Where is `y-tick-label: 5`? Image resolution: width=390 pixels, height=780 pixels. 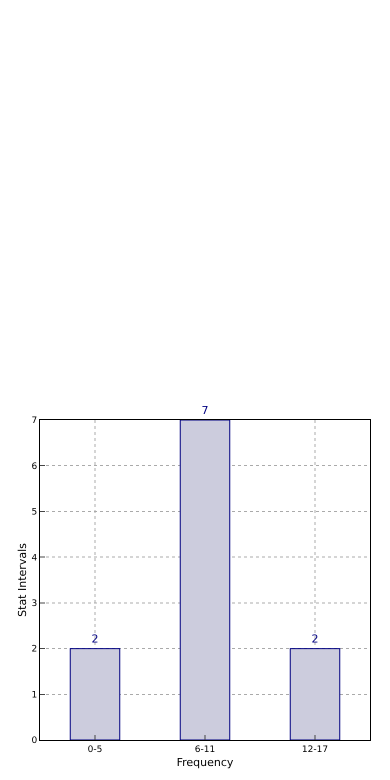 y-tick-label: 5 is located at coordinates (34, 513).